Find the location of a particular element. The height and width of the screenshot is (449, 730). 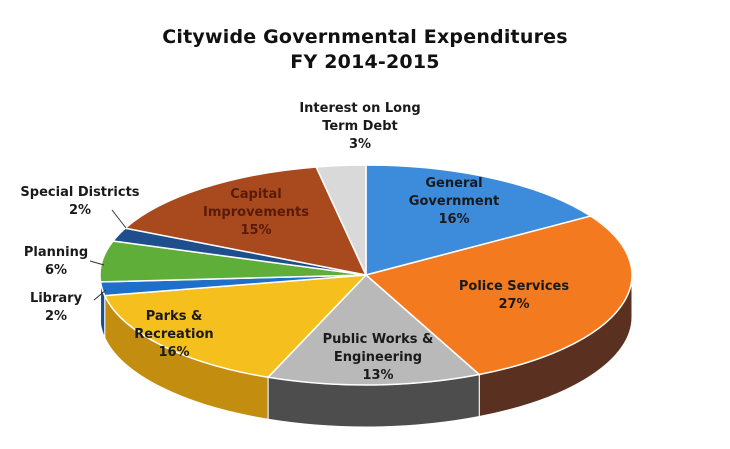

pie-slice-interest-on-long-term-debt is located at coordinates (341, 220).